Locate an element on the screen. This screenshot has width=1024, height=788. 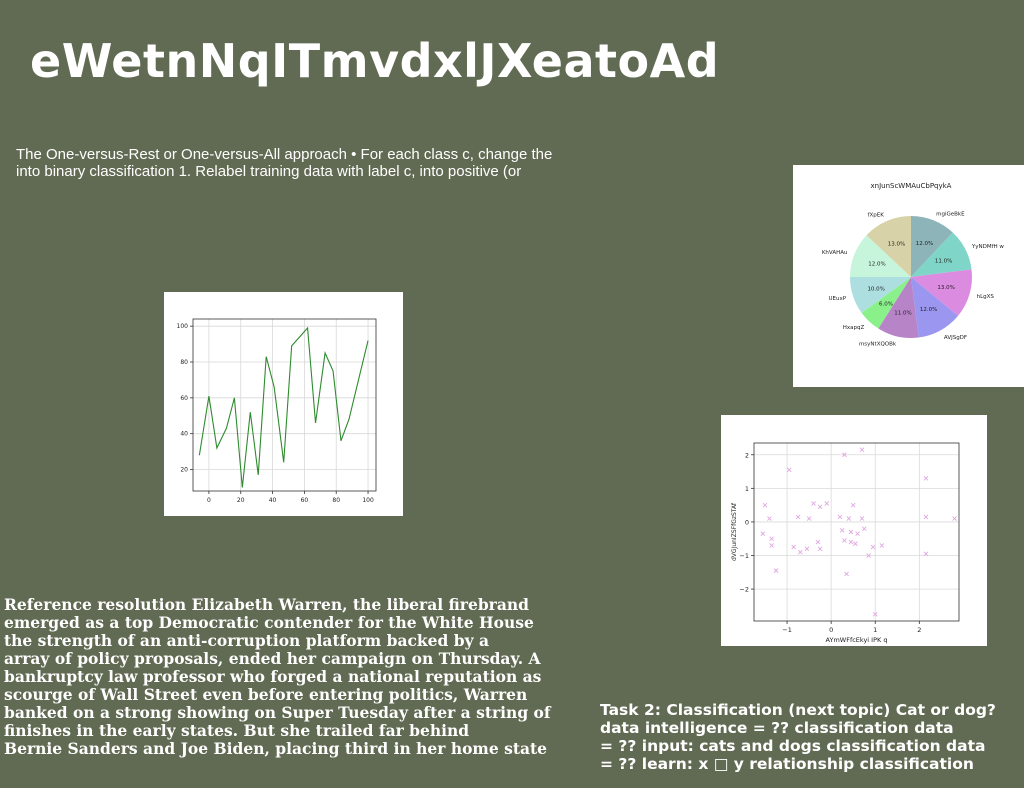
slice-label: AVJSgDF is located at coordinates (955, 338).